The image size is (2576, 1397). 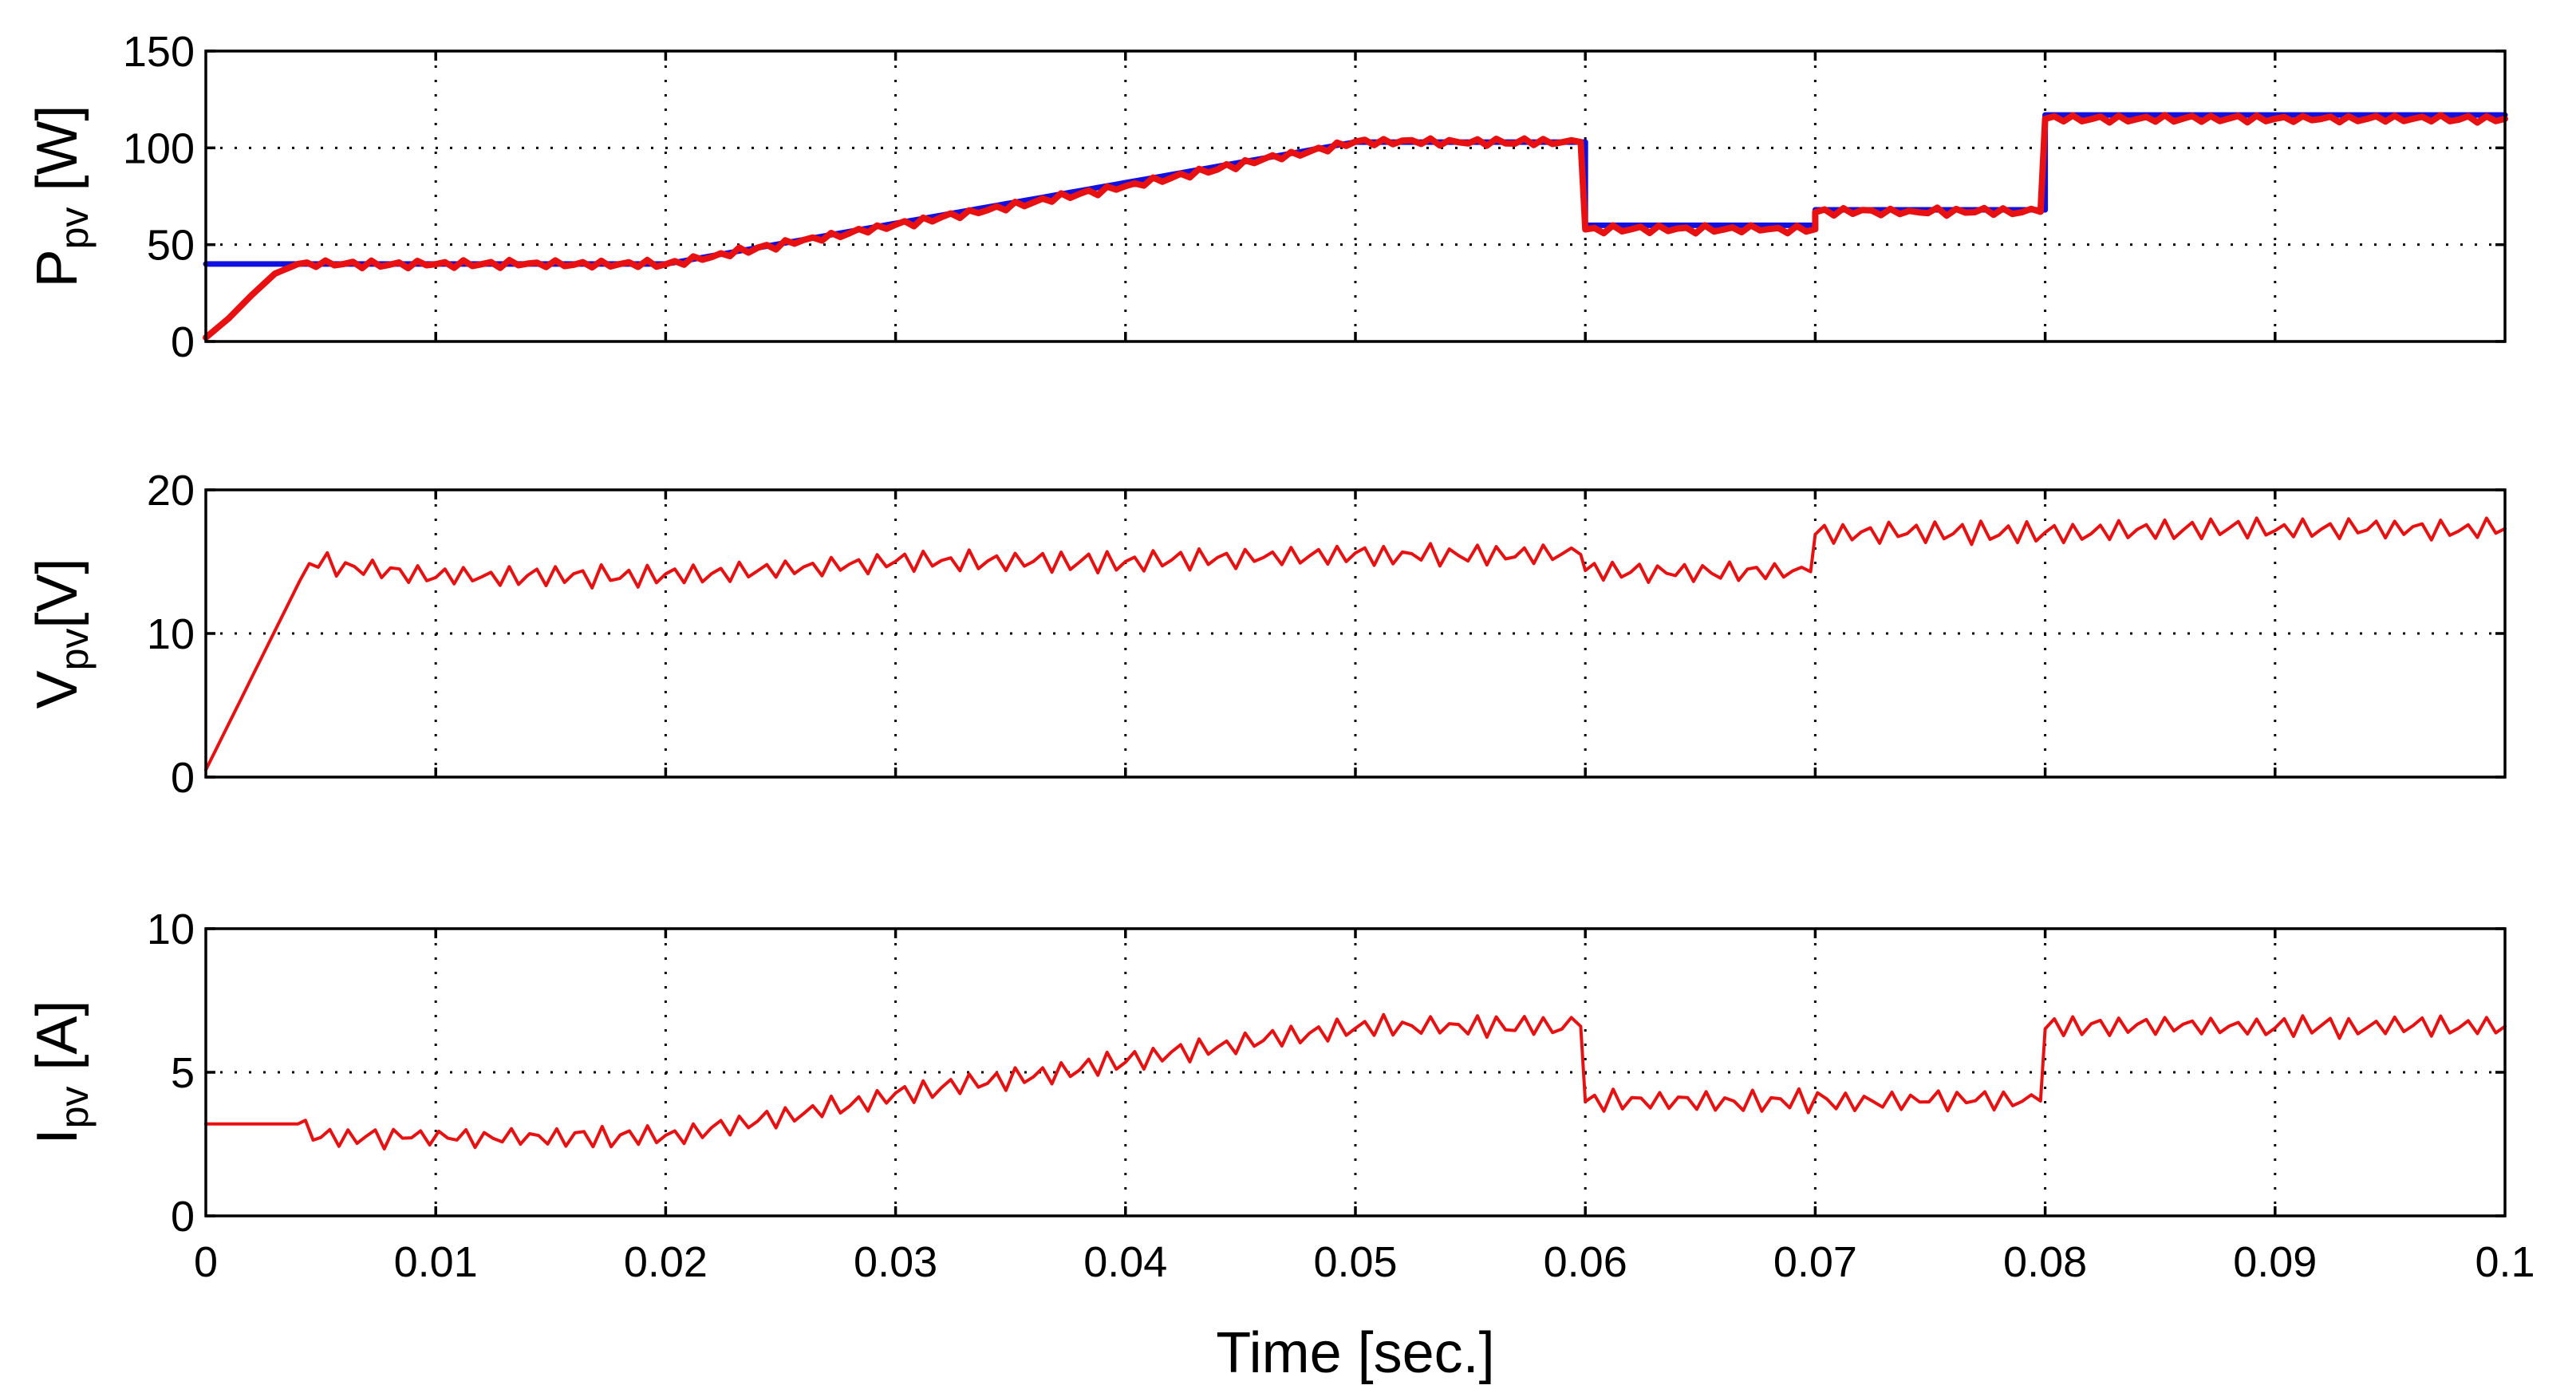 I want to click on x-tick-label: 0.08, so click(x=2045, y=1262).